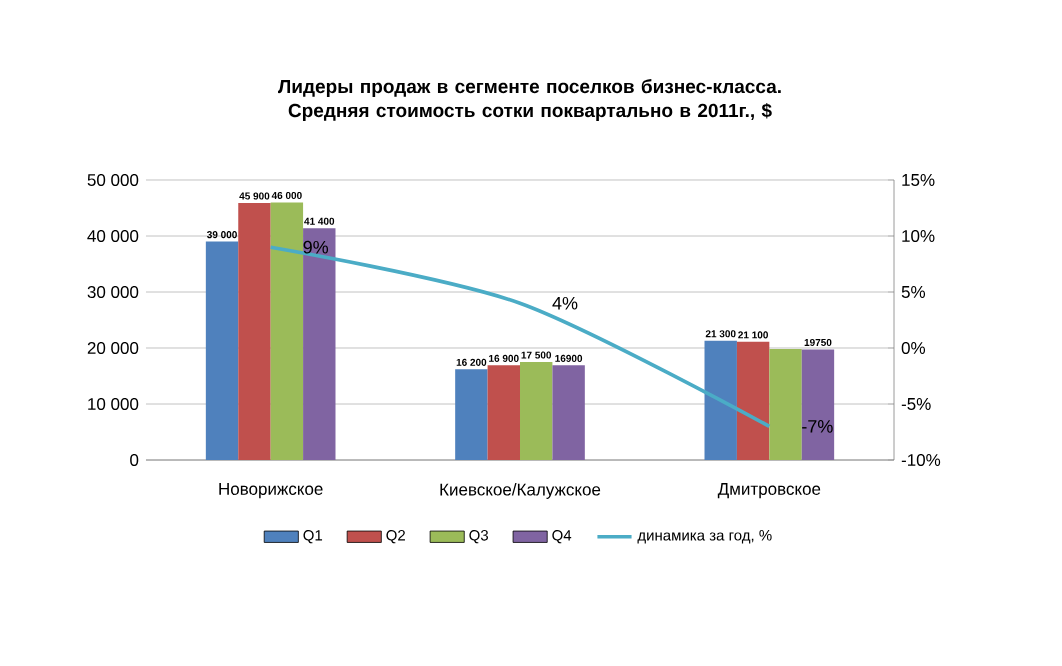 This screenshot has height=666, width=1062. I want to click on y2-tick-label: 5%, so click(913, 292).